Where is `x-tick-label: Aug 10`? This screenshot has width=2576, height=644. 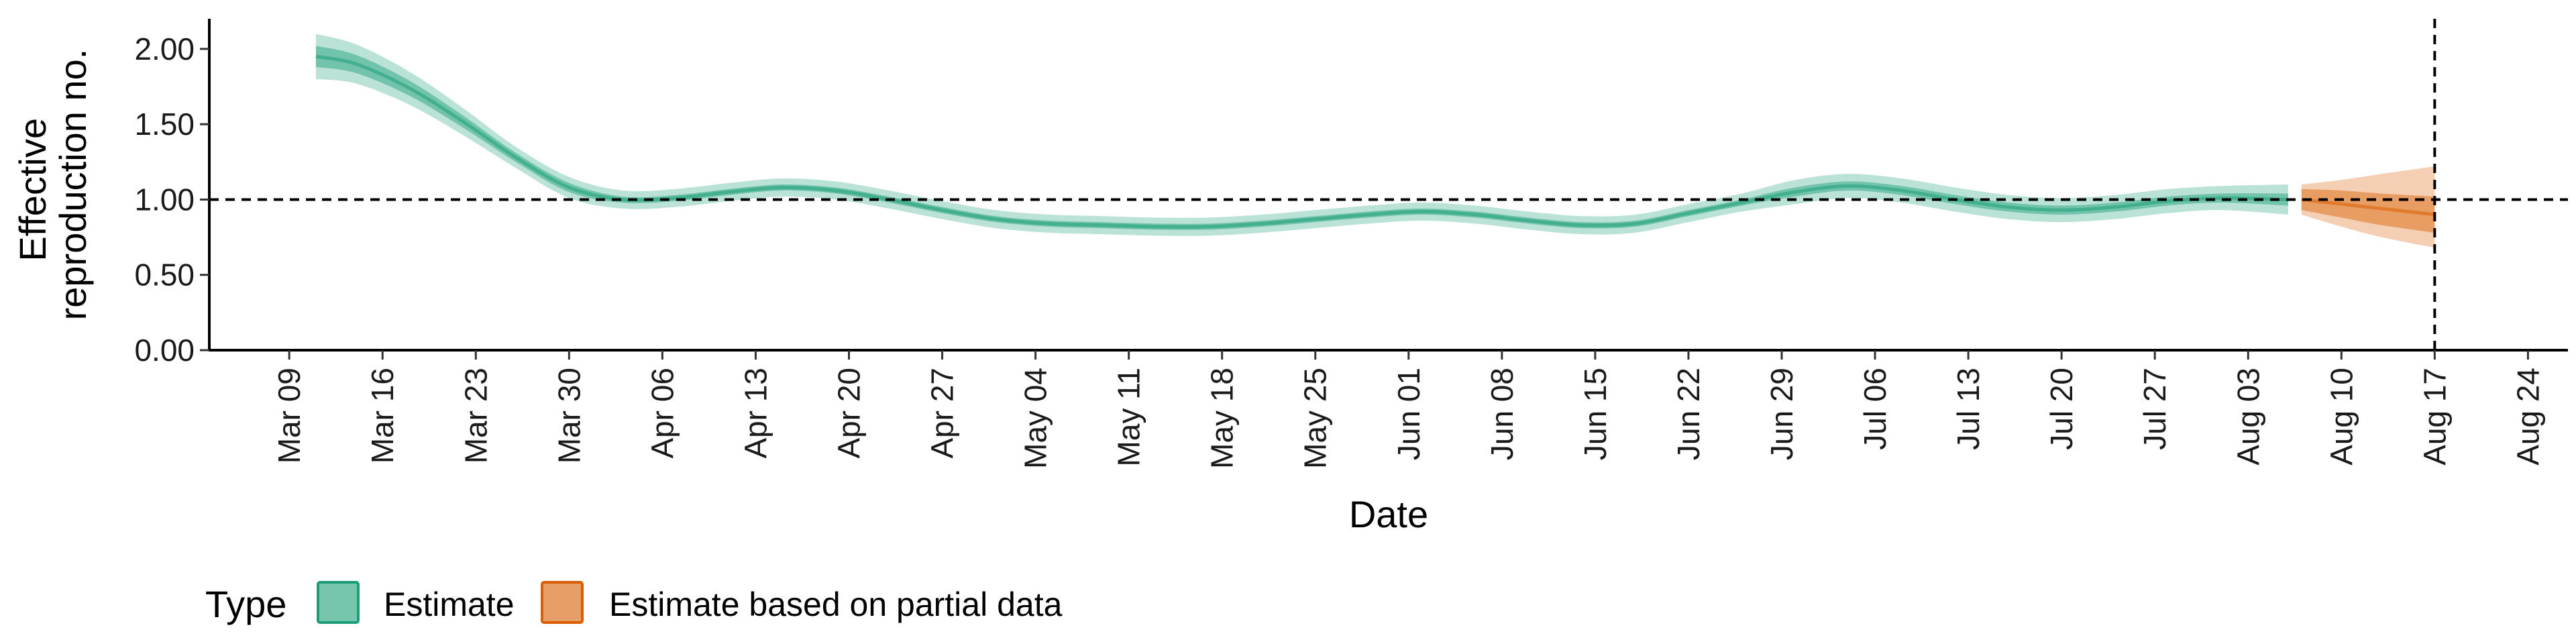
x-tick-label: Aug 10 is located at coordinates (2341, 417).